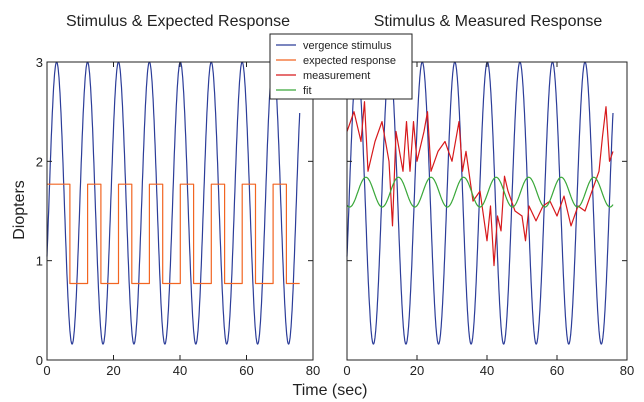  Describe the element at coordinates (336, 76) in the screenshot. I see `legend-label: measurement` at that location.